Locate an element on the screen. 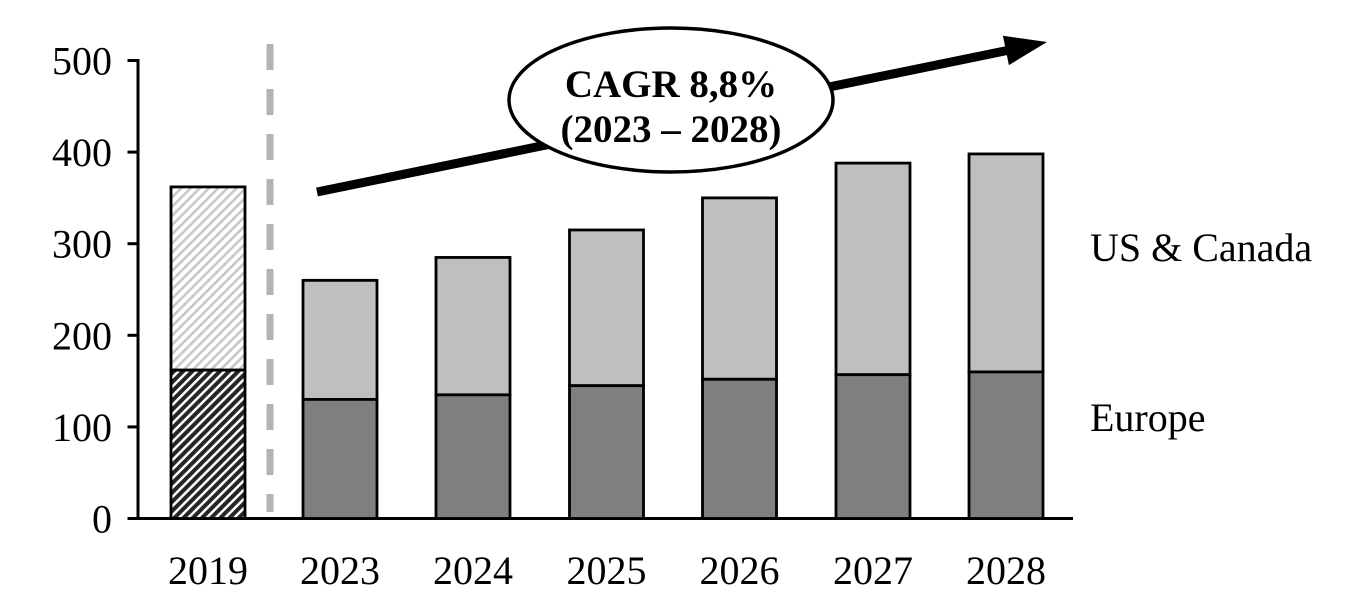  bar-2027-us-canada-segment is located at coordinates (873, 269).